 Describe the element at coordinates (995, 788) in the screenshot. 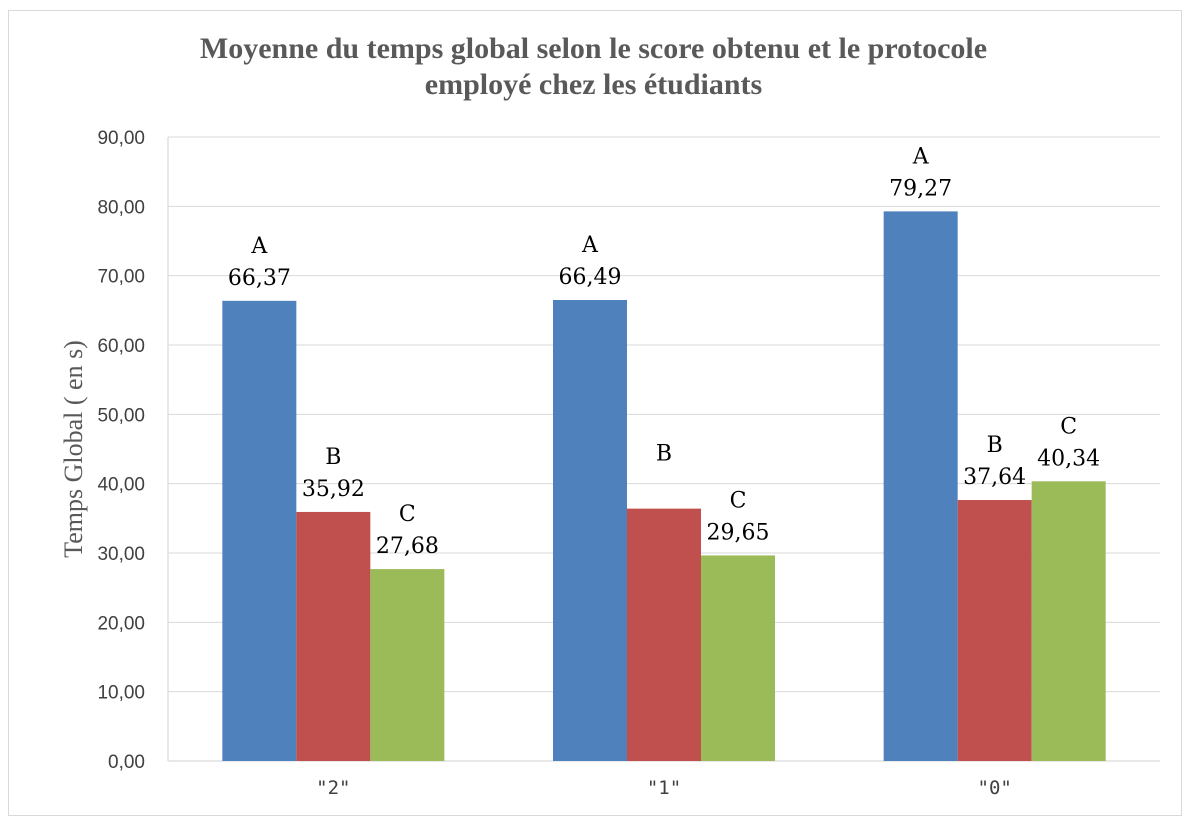

I see `x-tick-label: "0"` at that location.